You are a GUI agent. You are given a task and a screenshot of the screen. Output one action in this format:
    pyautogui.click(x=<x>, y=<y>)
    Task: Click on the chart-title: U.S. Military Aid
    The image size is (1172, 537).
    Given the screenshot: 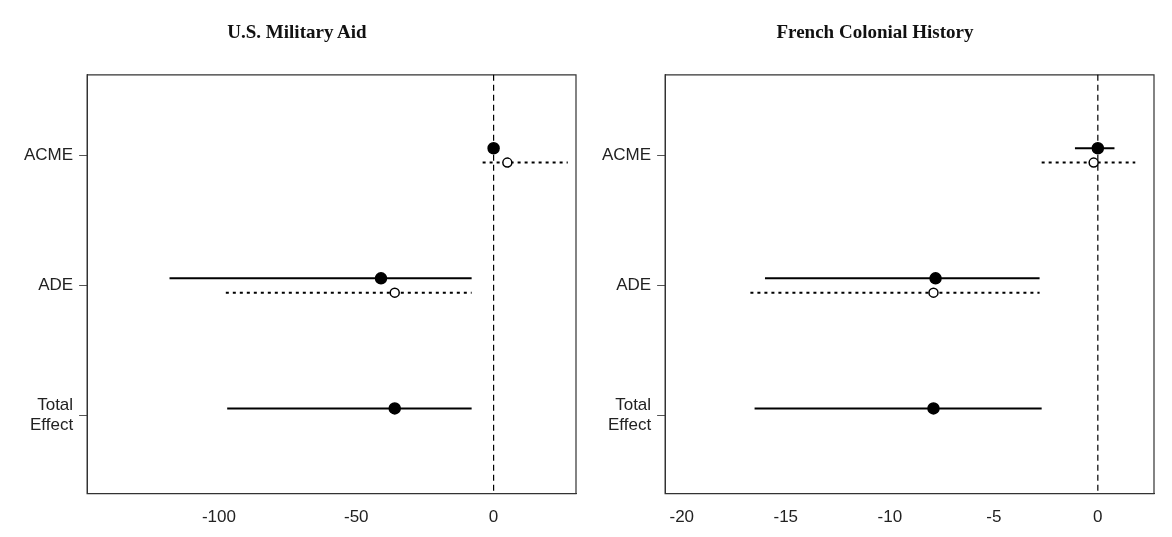 What is the action you would take?
    pyautogui.click(x=297, y=32)
    